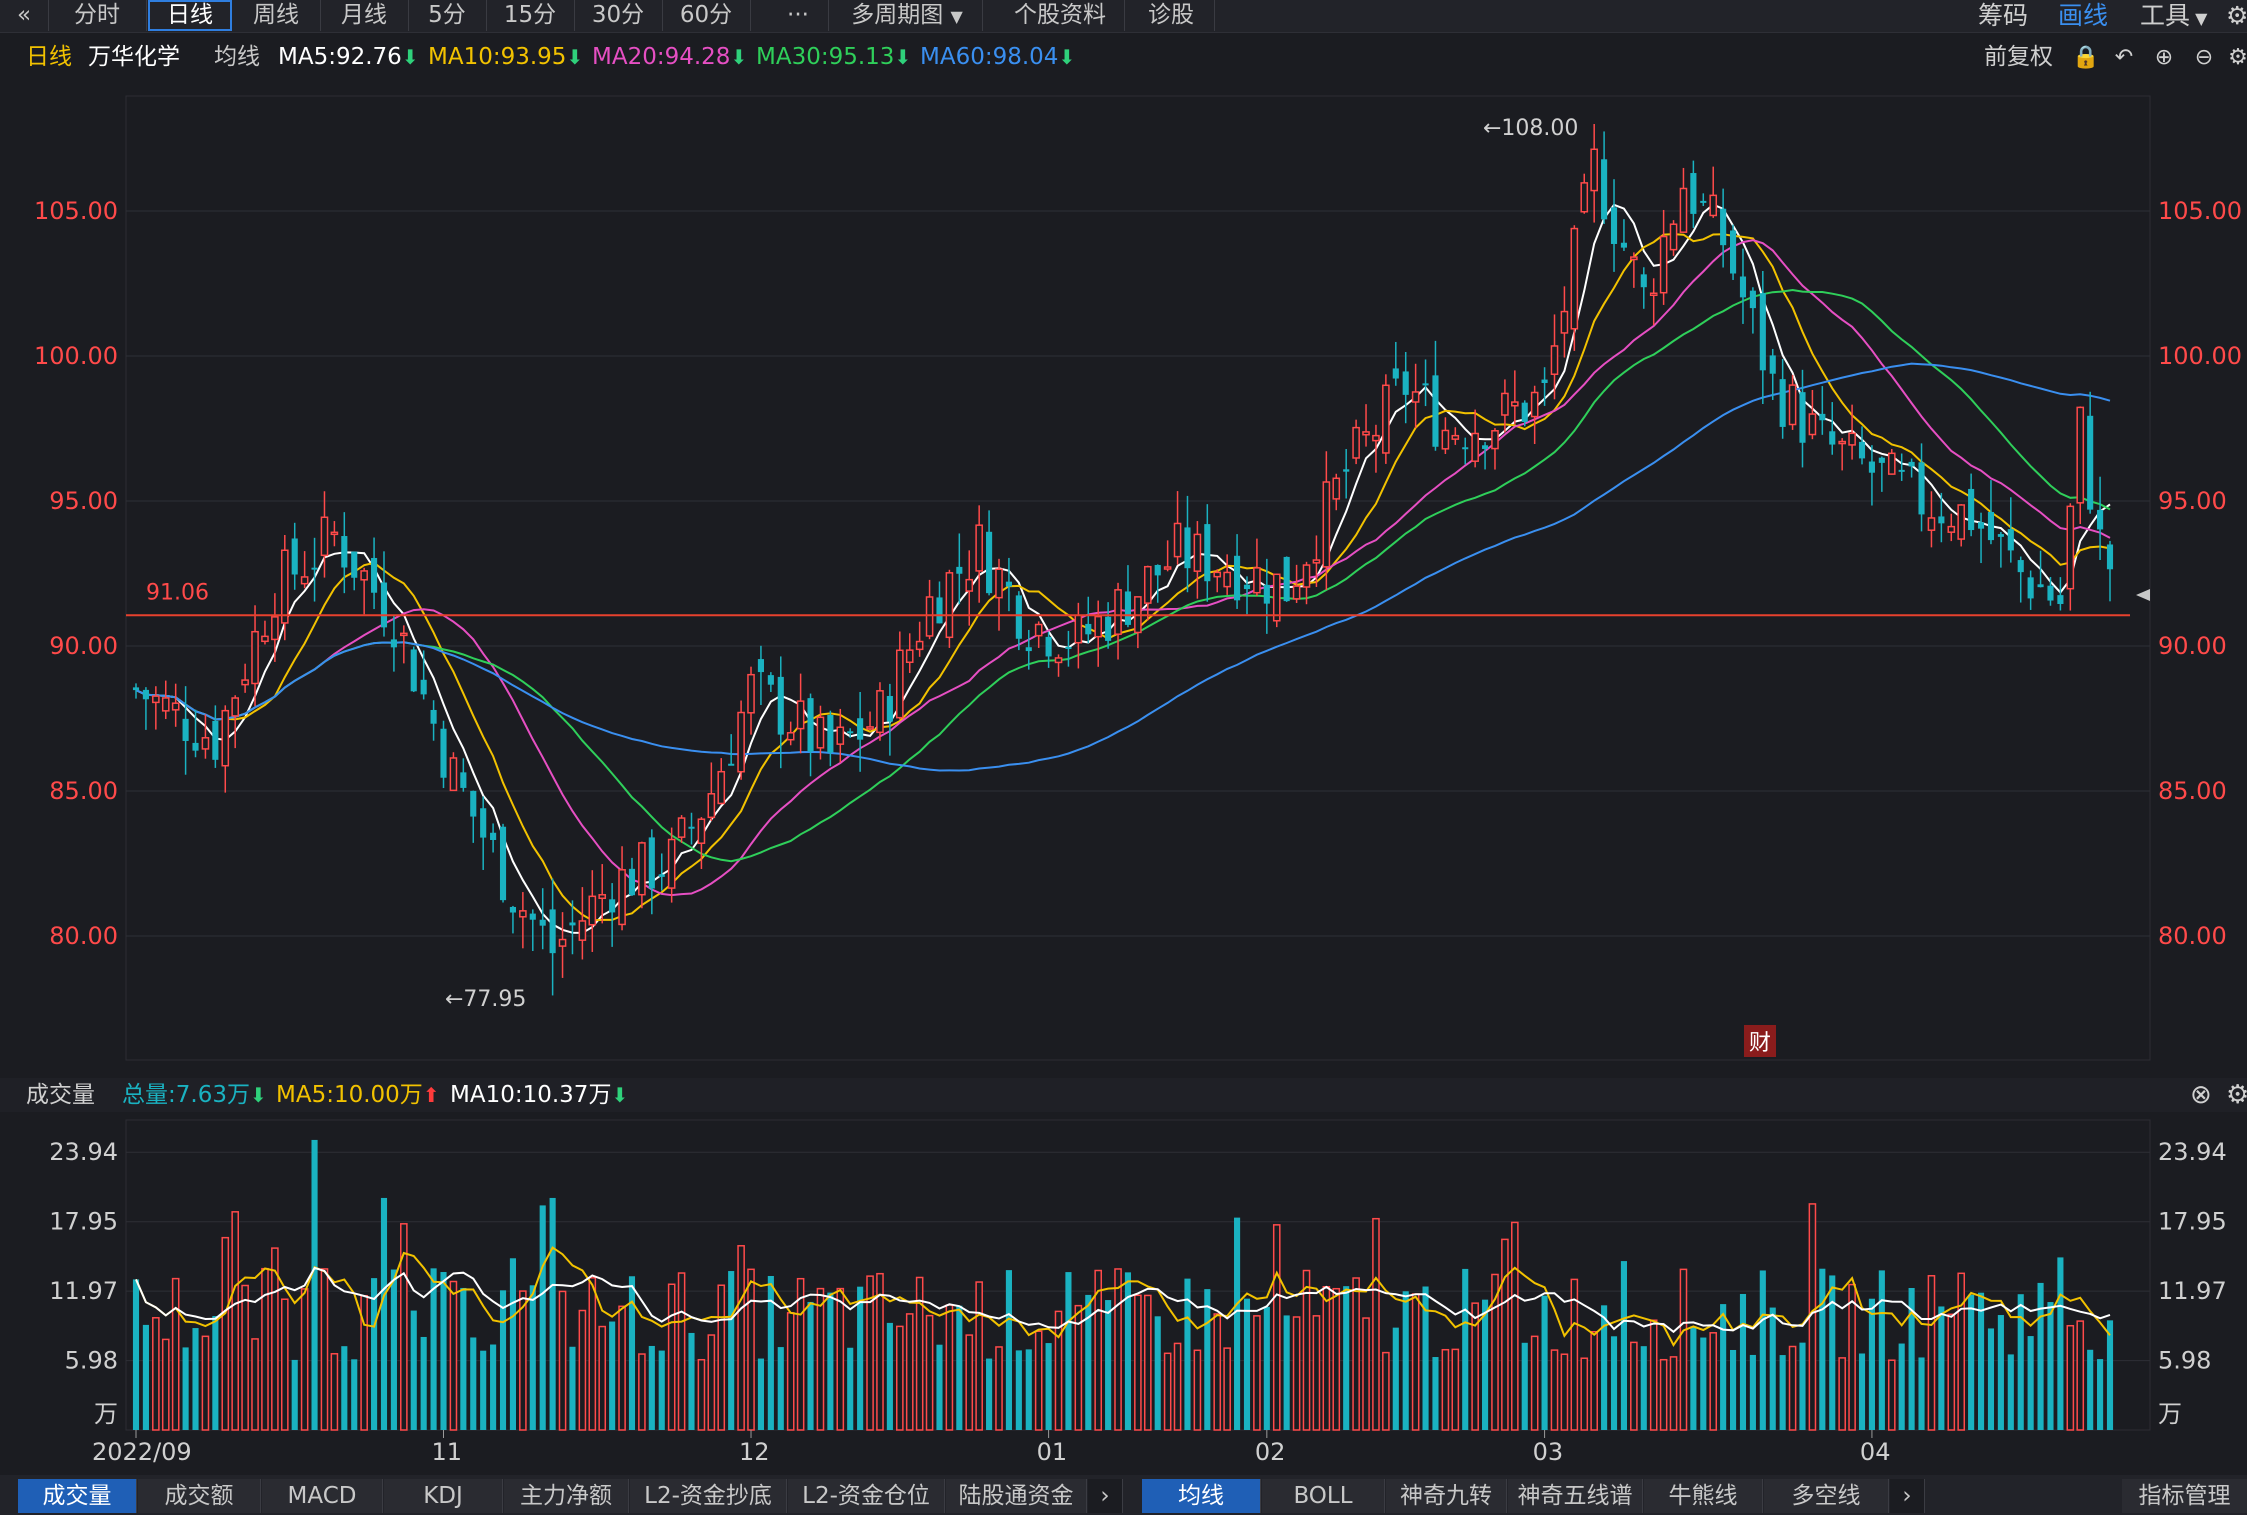 The image size is (2247, 1515). Describe the element at coordinates (443, 1496) in the screenshot. I see `tab-kdj: KDJ` at that location.